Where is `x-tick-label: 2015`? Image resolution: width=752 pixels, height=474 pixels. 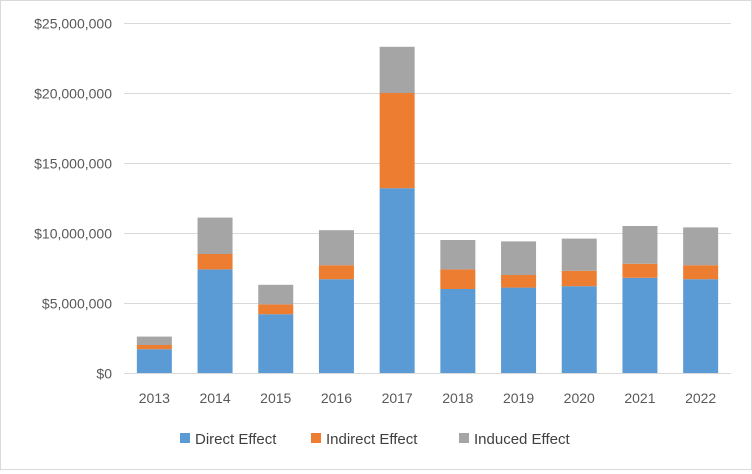
x-tick-label: 2015 is located at coordinates (275, 398).